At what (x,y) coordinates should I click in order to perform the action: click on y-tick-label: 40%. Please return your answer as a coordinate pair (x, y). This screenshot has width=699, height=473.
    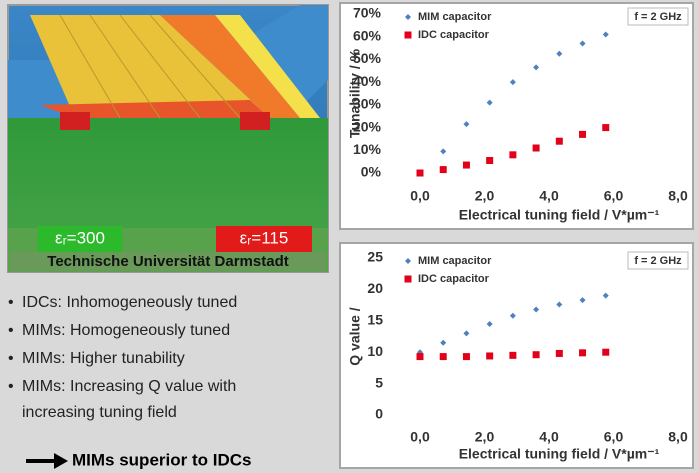
    Looking at the image, I should click on (367, 81).